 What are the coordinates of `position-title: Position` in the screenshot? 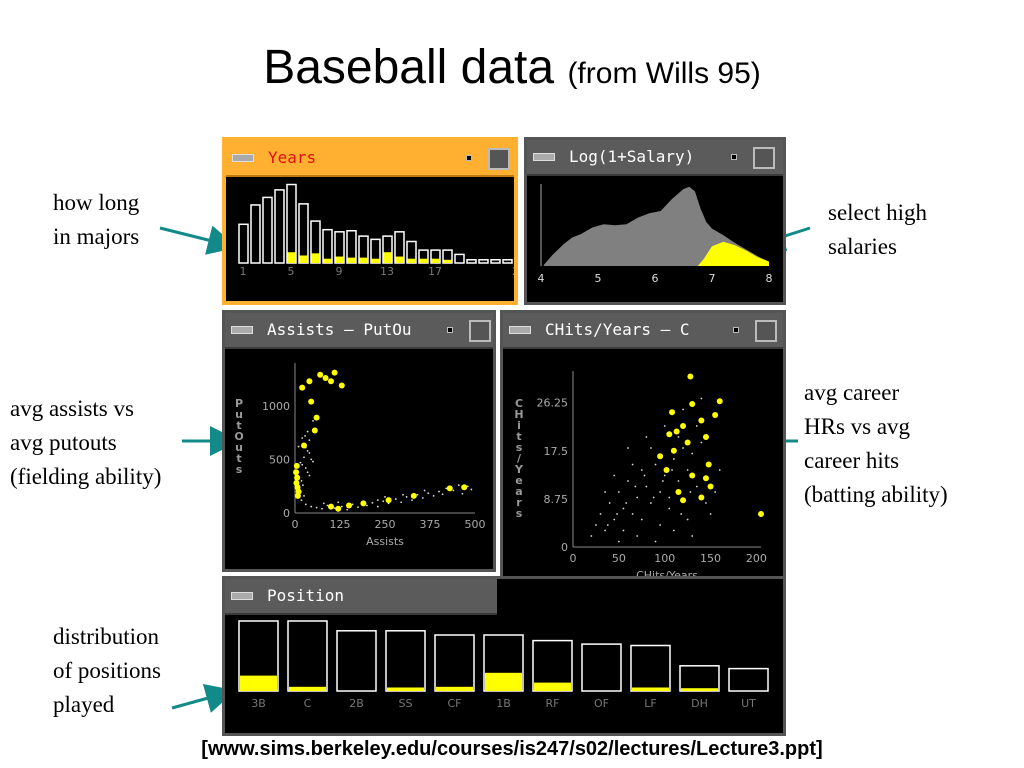 It's located at (306, 595).